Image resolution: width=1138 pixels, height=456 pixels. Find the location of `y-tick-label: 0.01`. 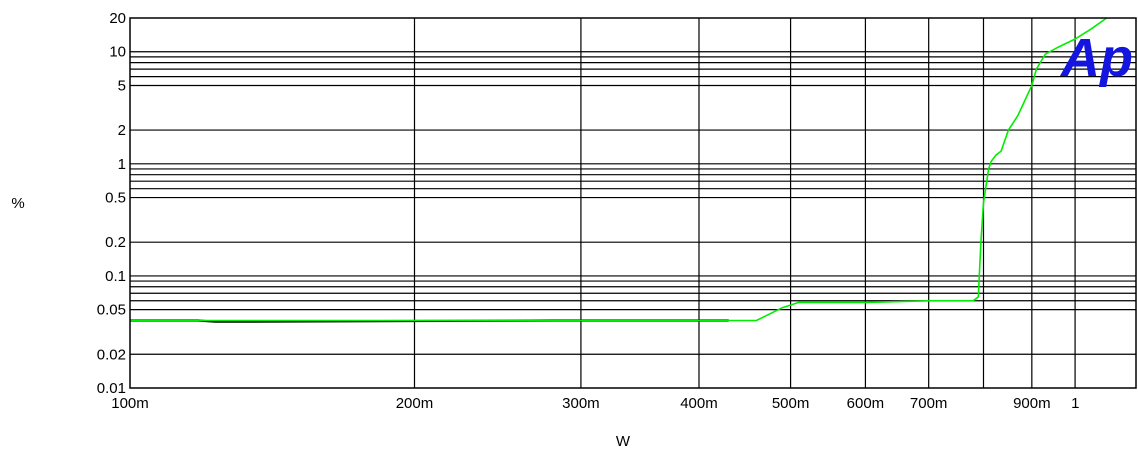

y-tick-label: 0.01 is located at coordinates (111, 388).